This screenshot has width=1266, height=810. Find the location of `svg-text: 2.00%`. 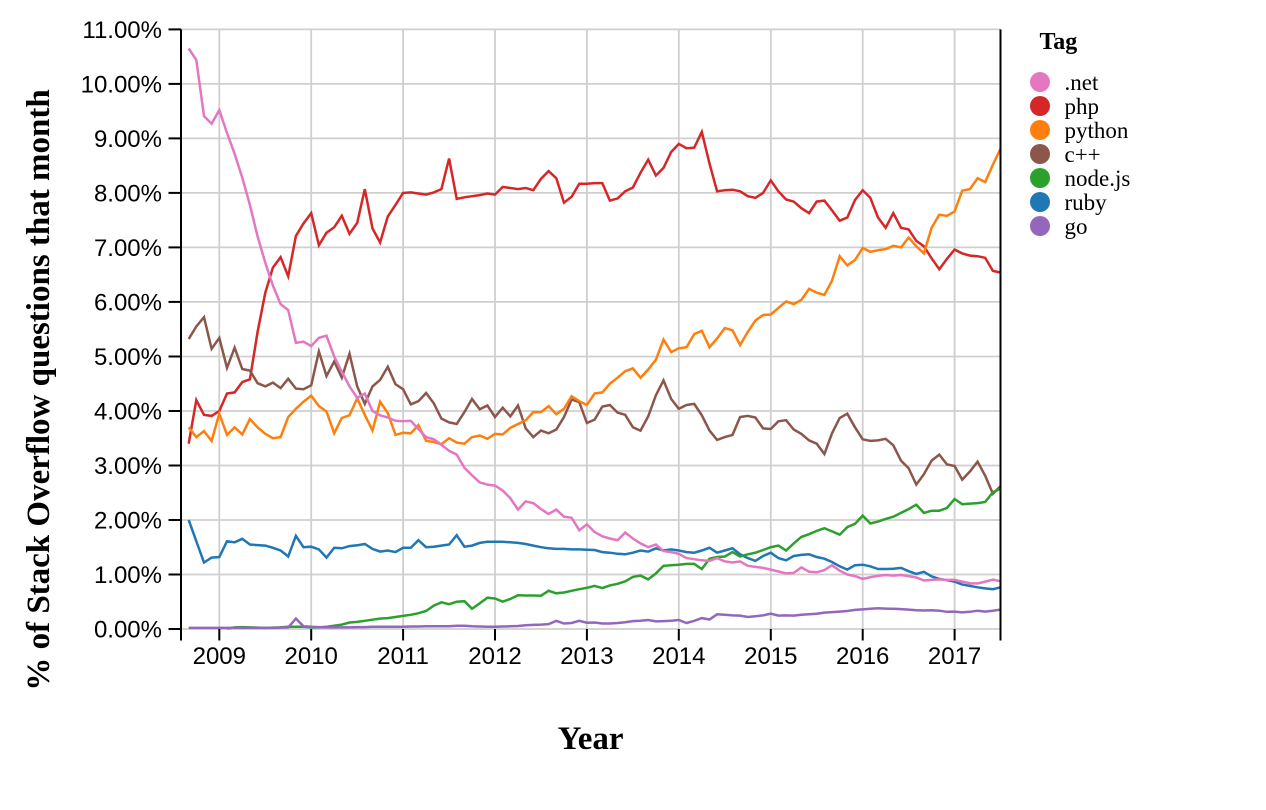

svg-text: 2.00% is located at coordinates (128, 521).